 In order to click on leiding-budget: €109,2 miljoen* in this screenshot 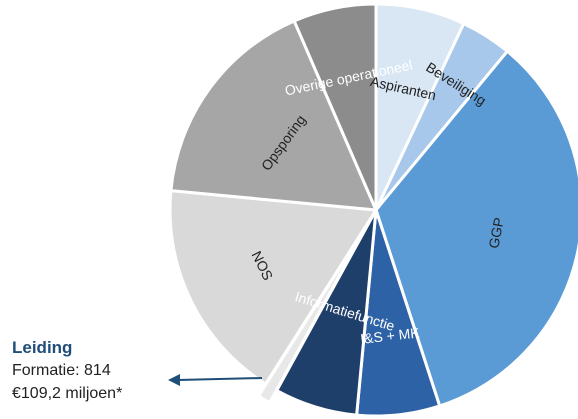, I will do `click(67, 393)`.